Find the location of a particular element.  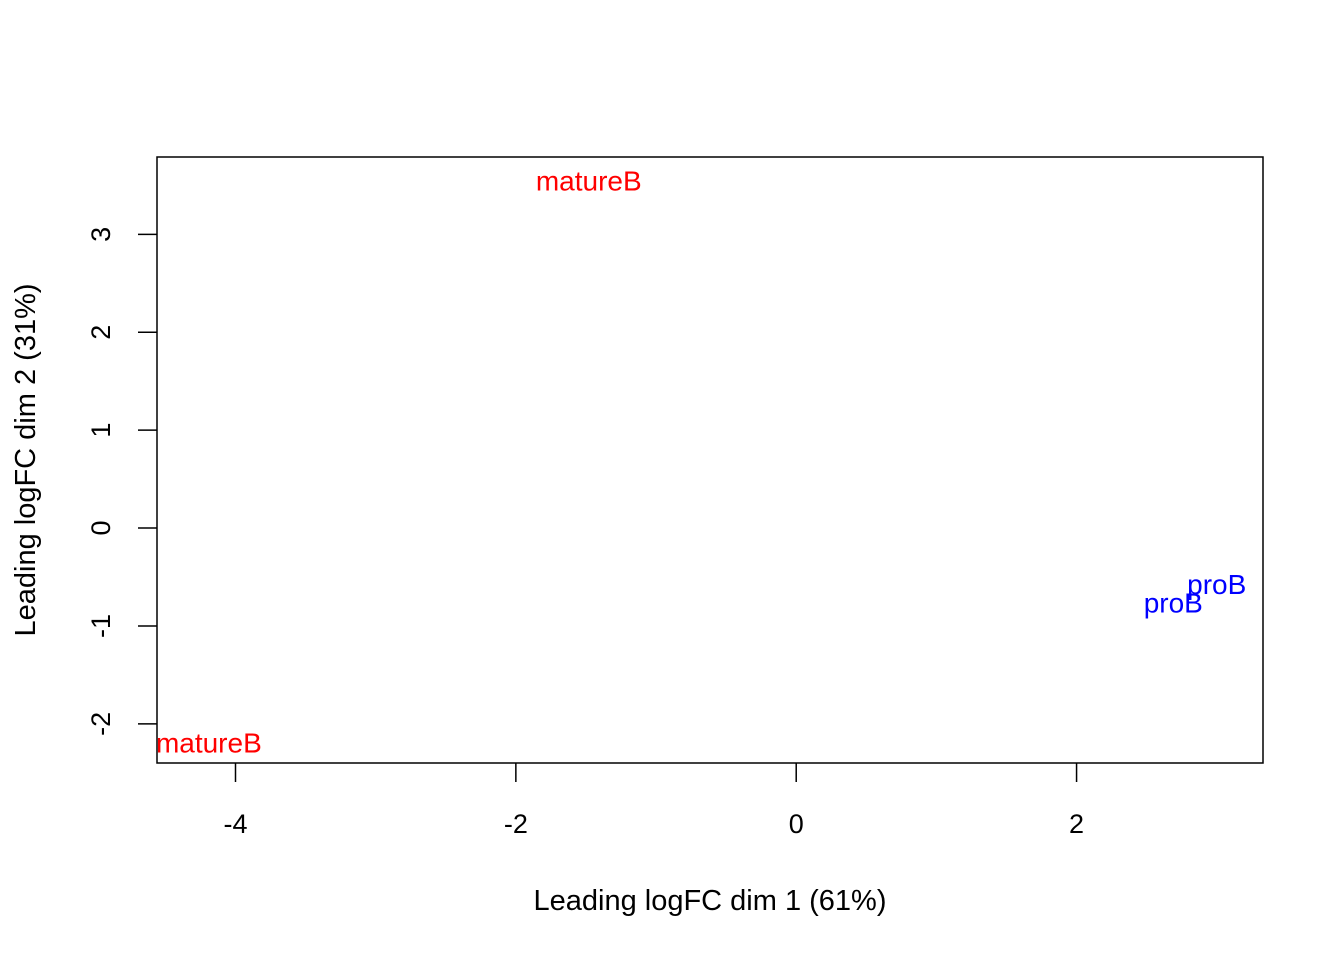

x-tick-label: 0 is located at coordinates (796, 824).